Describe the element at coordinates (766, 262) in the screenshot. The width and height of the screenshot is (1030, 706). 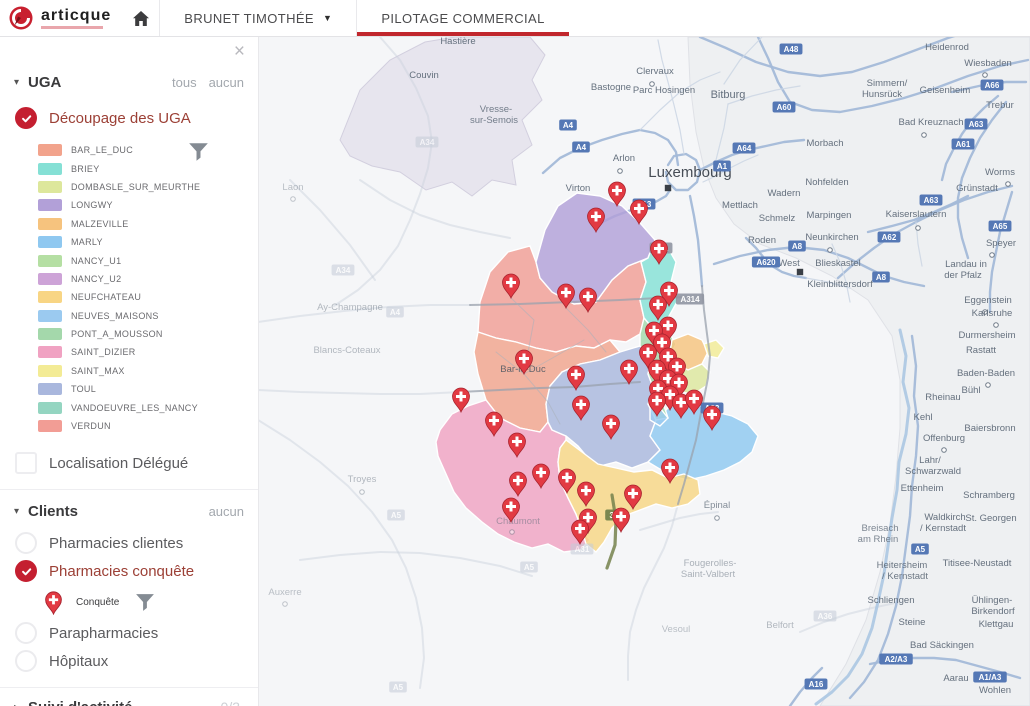
I see `highway-shield: A620` at that location.